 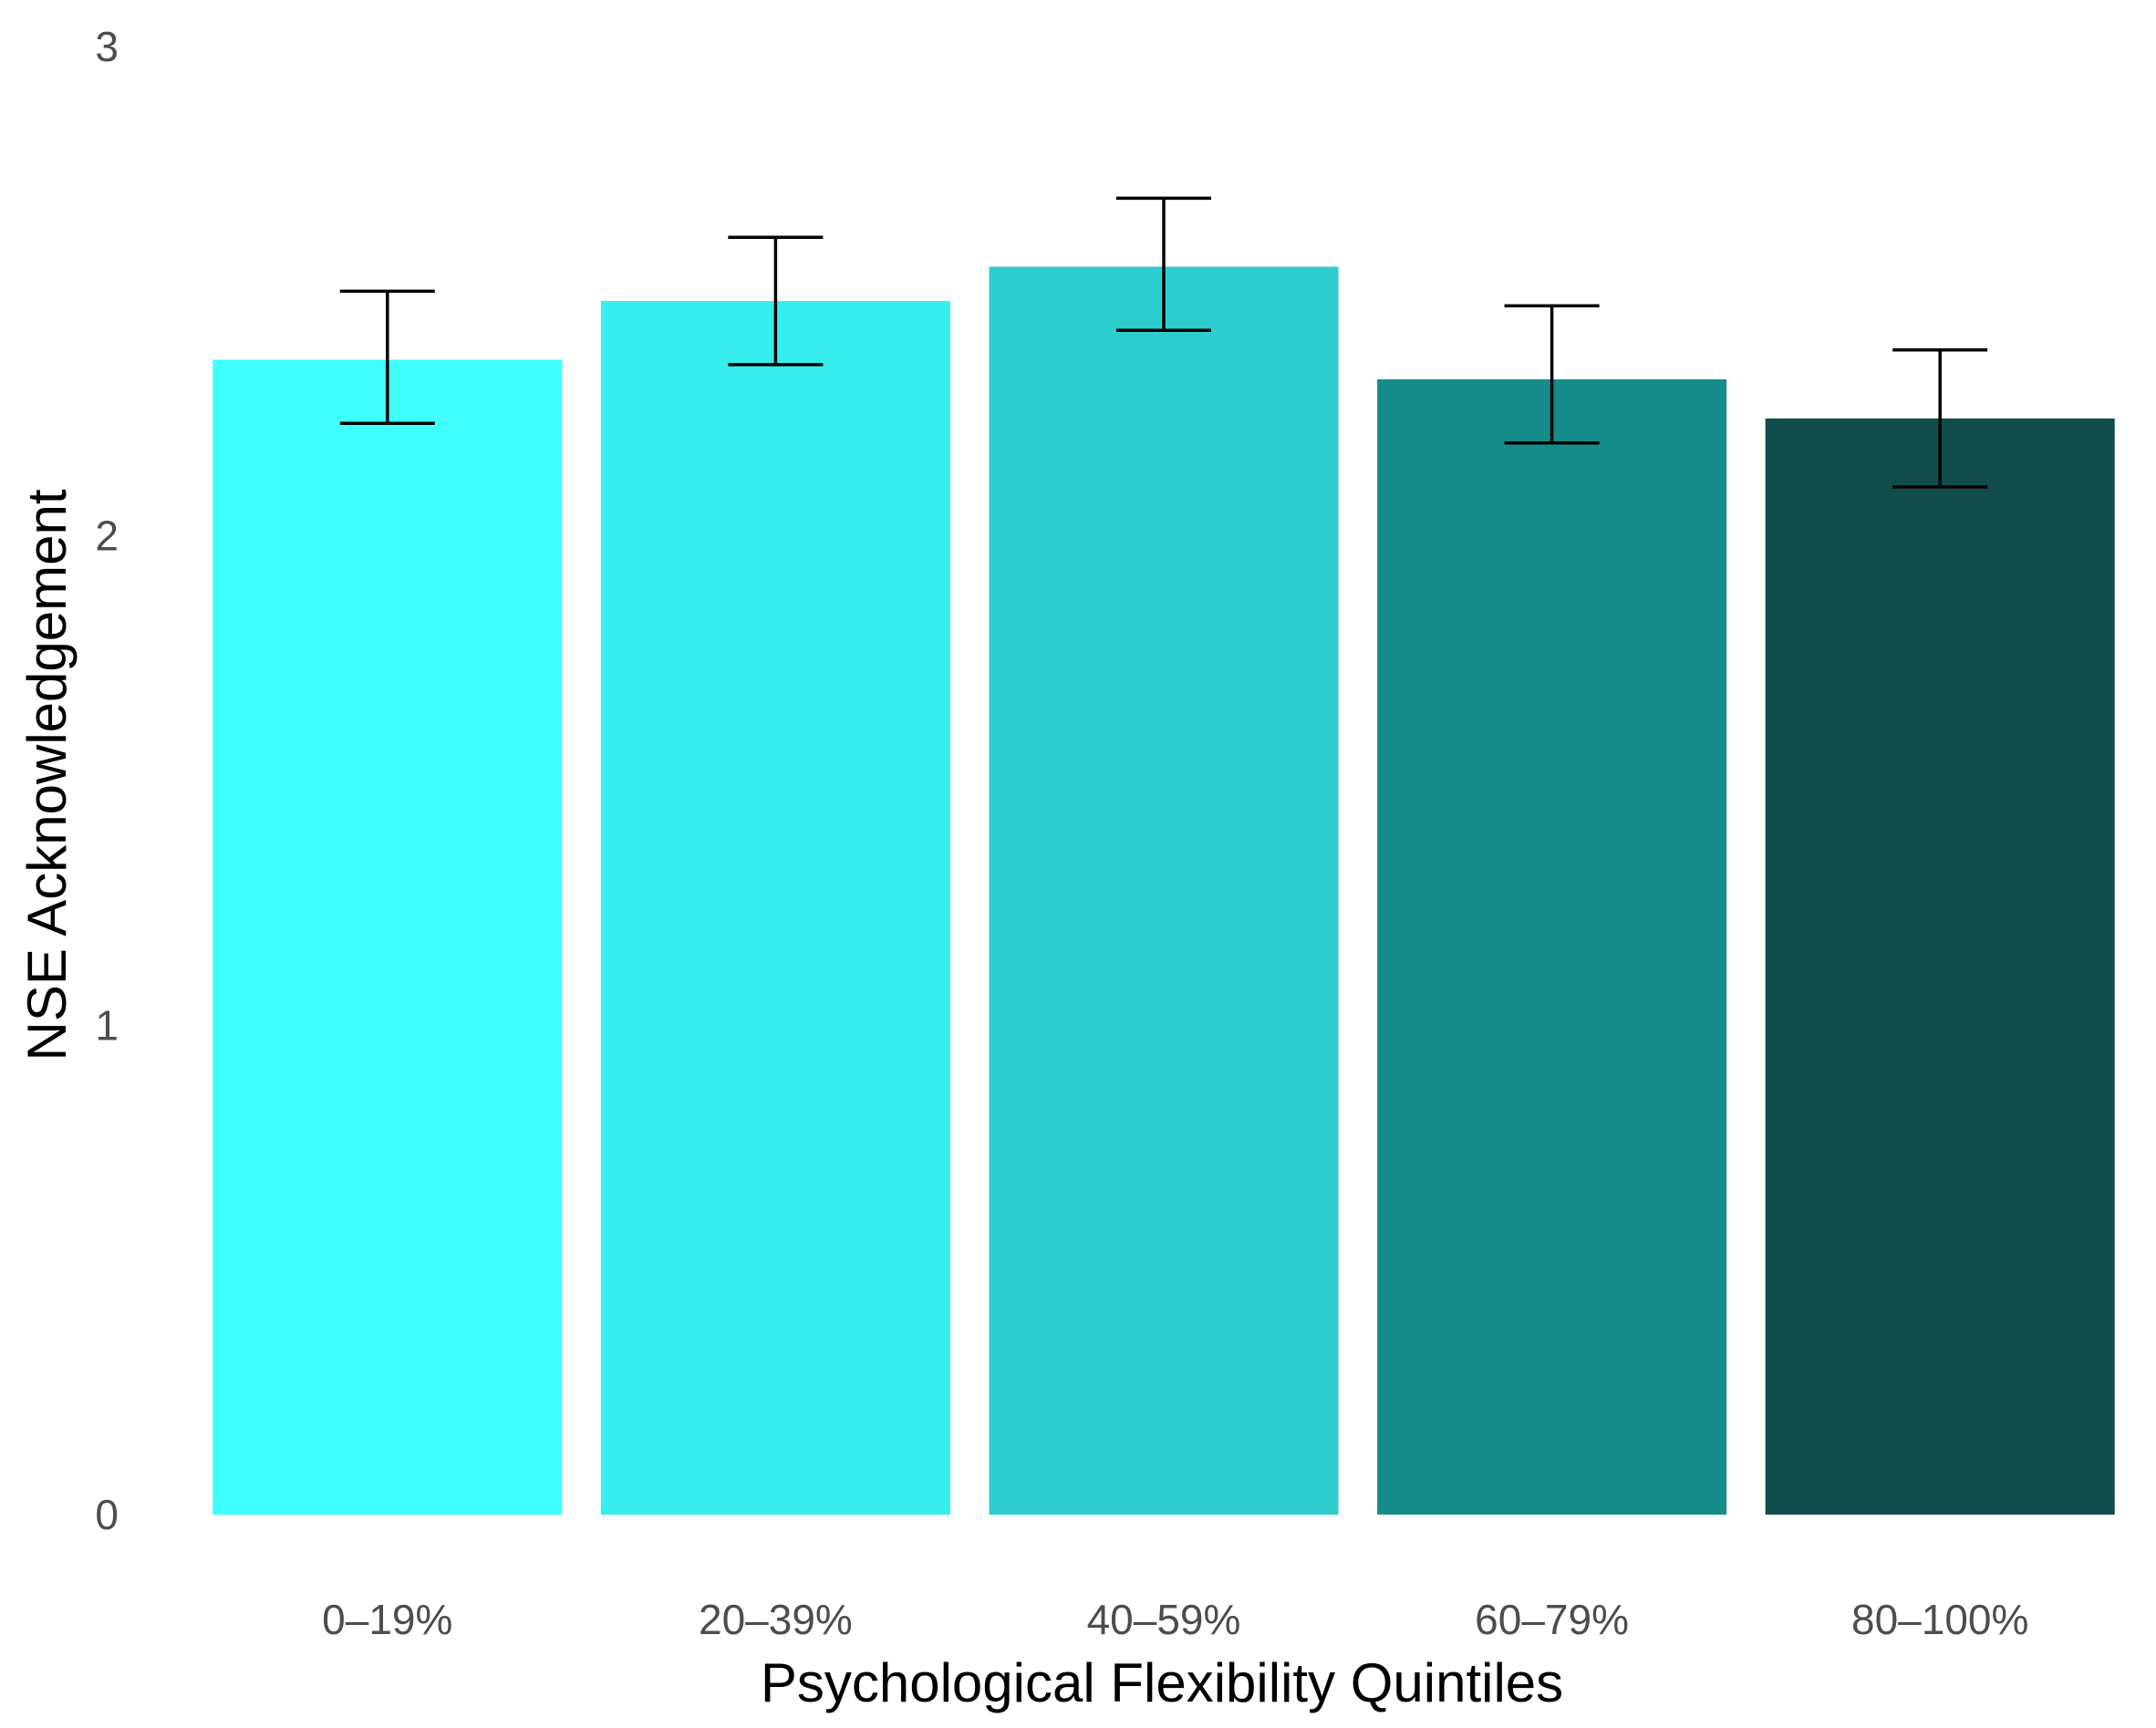 I want to click on y-tick-label: 0, so click(x=107, y=1515).